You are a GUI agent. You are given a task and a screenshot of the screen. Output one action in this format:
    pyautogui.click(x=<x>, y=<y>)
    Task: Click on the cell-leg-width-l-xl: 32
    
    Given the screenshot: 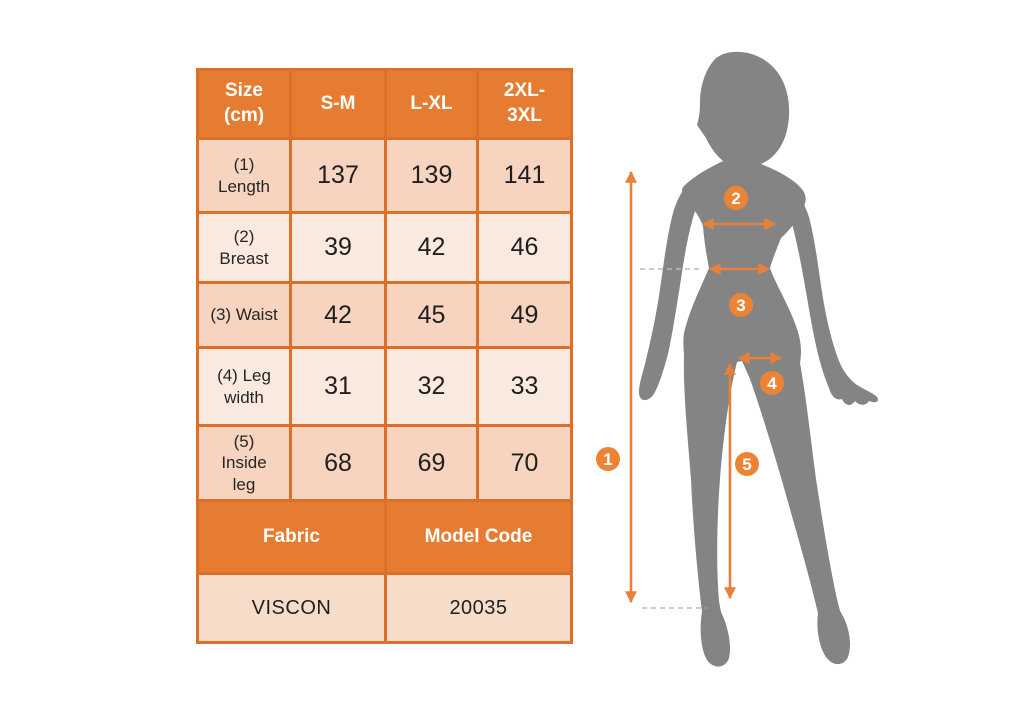 What is the action you would take?
    pyautogui.click(x=431, y=386)
    